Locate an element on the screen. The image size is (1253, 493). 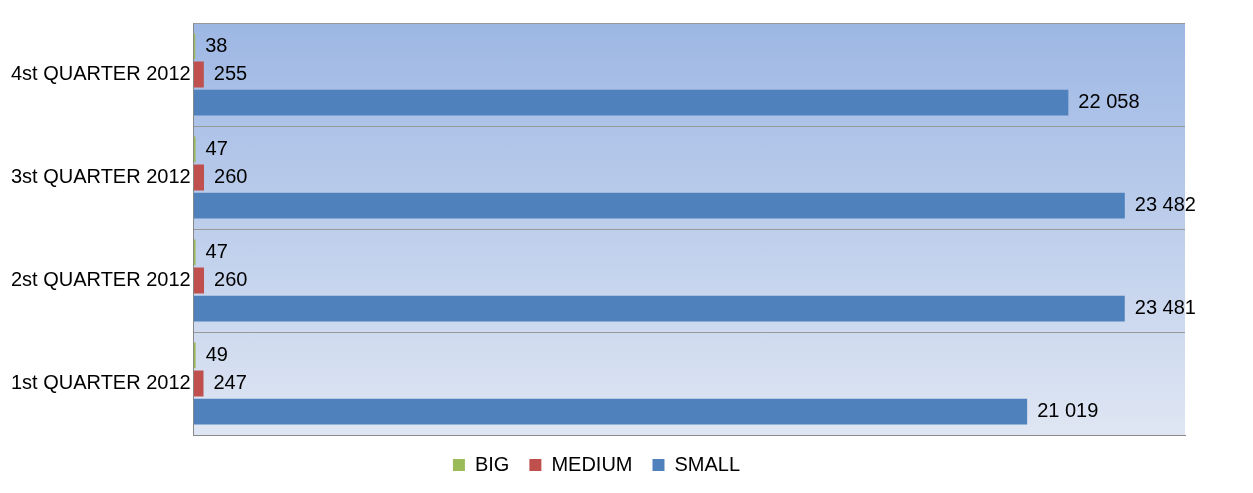
legend-label: SMALL is located at coordinates (707, 463).